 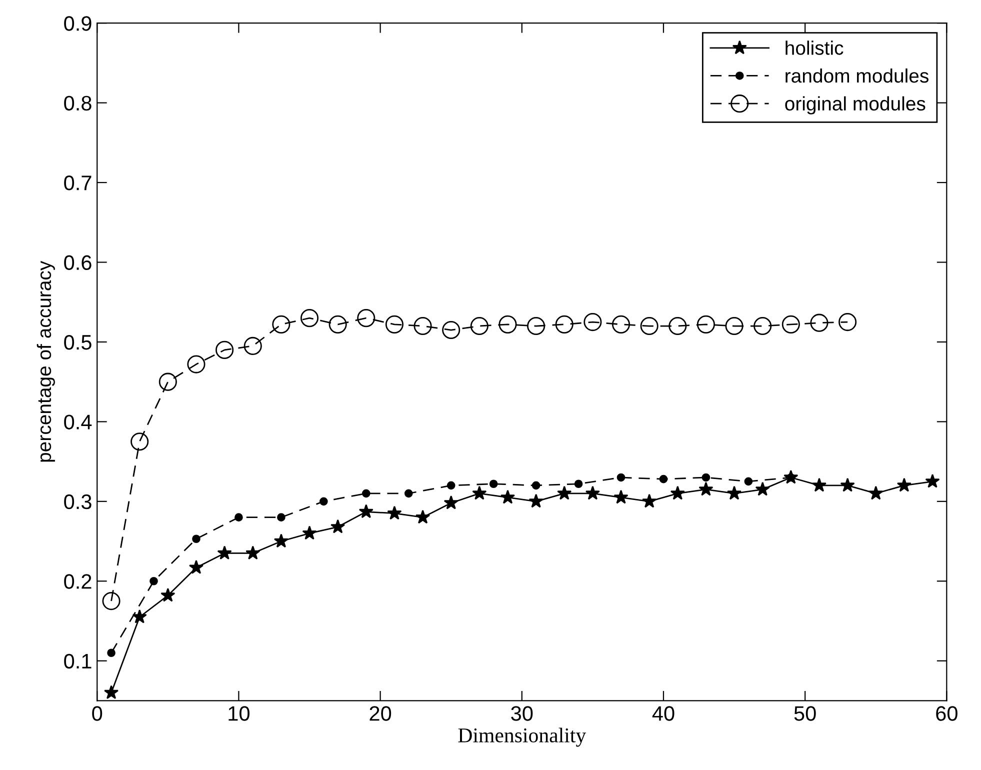 I want to click on x-tick-label: 20, so click(x=381, y=713).